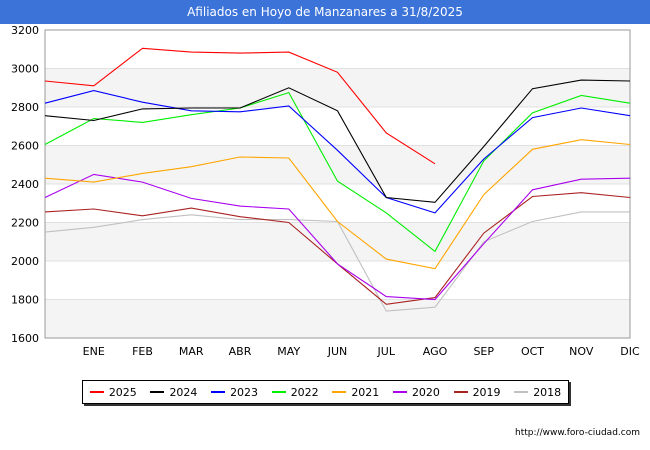 Image resolution: width=650 pixels, height=450 pixels. I want to click on legend-item-2021: 2021, so click(355, 392).